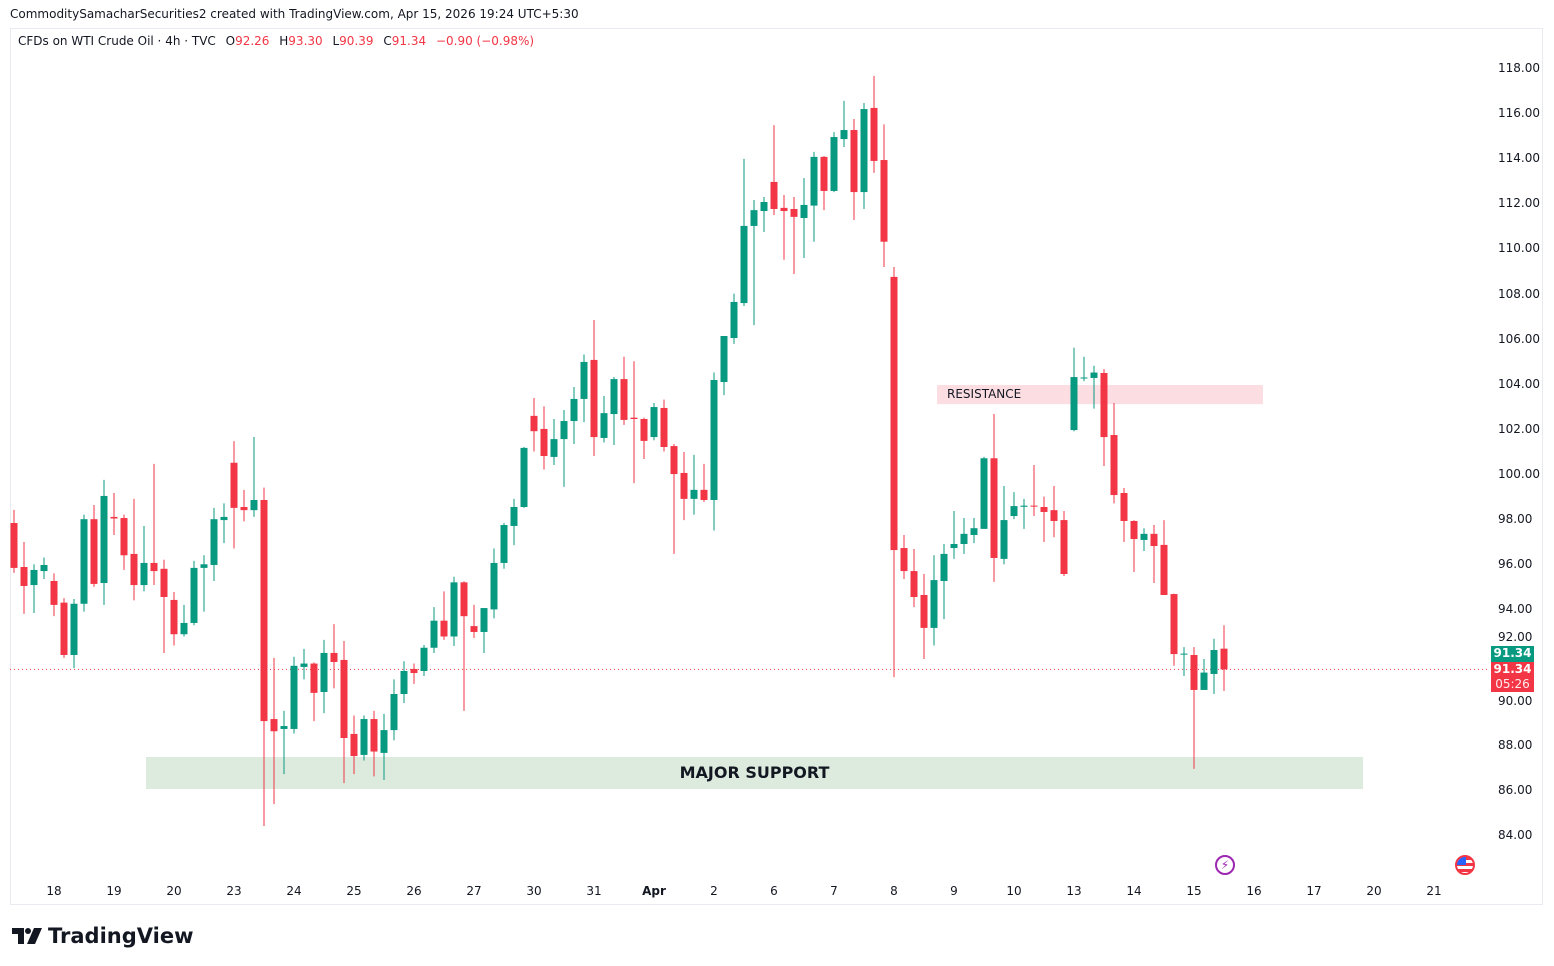  Describe the element at coordinates (1254, 891) in the screenshot. I see `time-tick-label: 16` at that location.